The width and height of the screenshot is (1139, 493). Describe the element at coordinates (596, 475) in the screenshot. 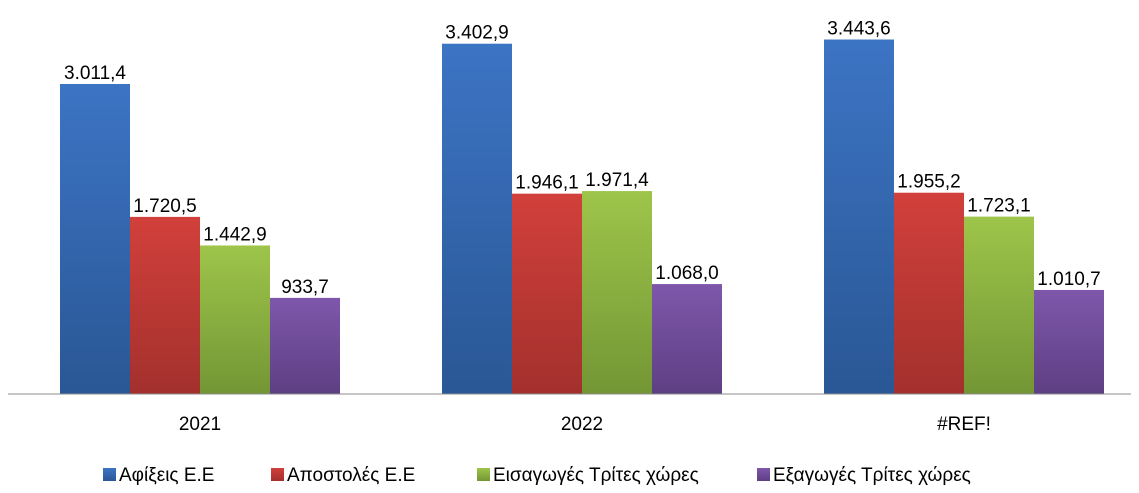

I see `legend-label-3: Εισαγωγές Τρίτες χώρες` at that location.